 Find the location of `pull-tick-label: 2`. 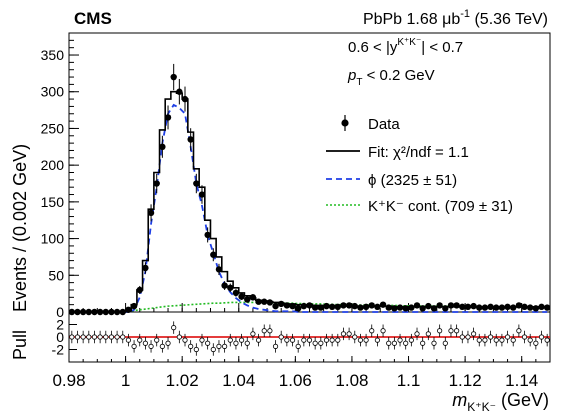

pull-tick-label: 2 is located at coordinates (60, 325).